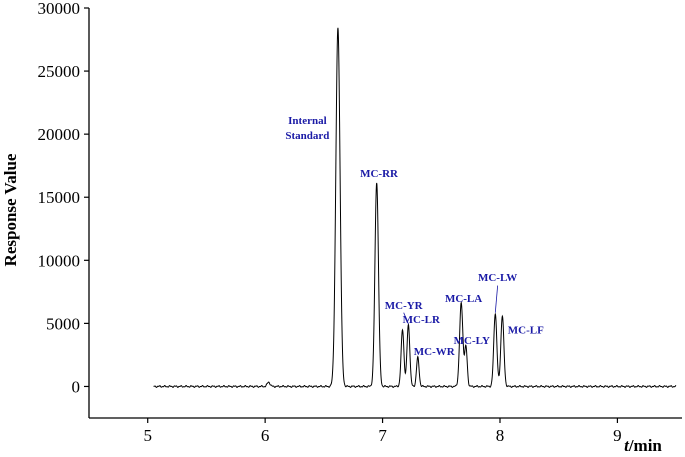  I want to click on peak-label: MC-LY, so click(472, 341).